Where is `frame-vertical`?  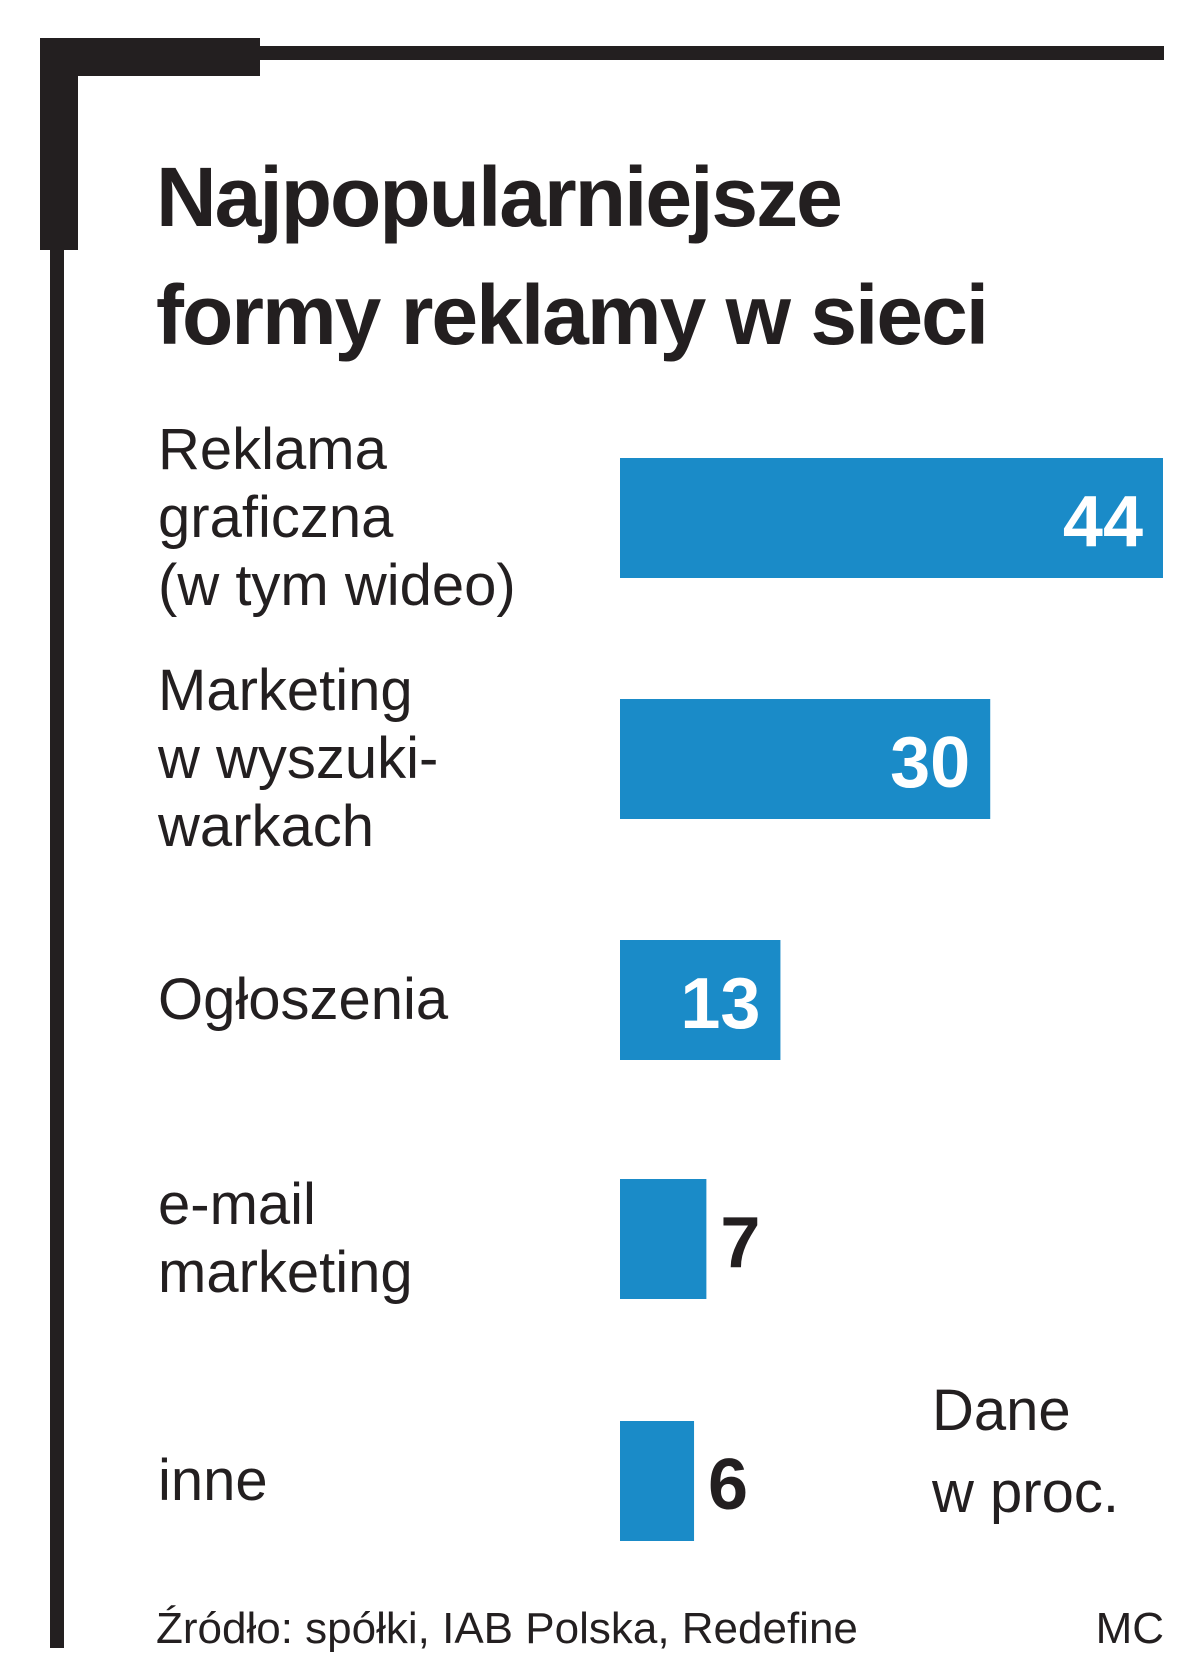 frame-vertical is located at coordinates (57, 846).